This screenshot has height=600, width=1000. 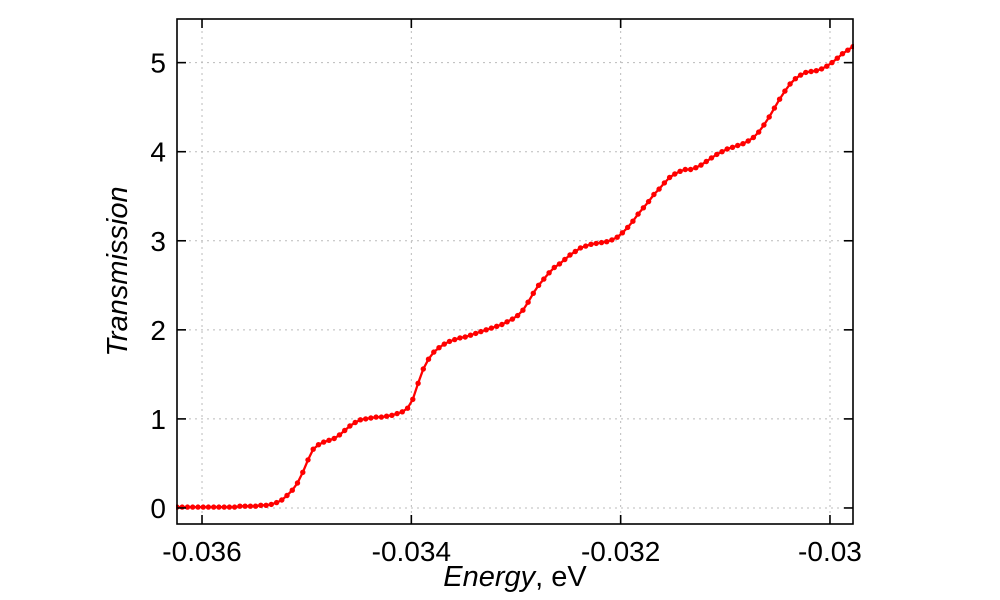 What do you see at coordinates (118, 271) in the screenshot?
I see `y-axis-label: Transmission` at bounding box center [118, 271].